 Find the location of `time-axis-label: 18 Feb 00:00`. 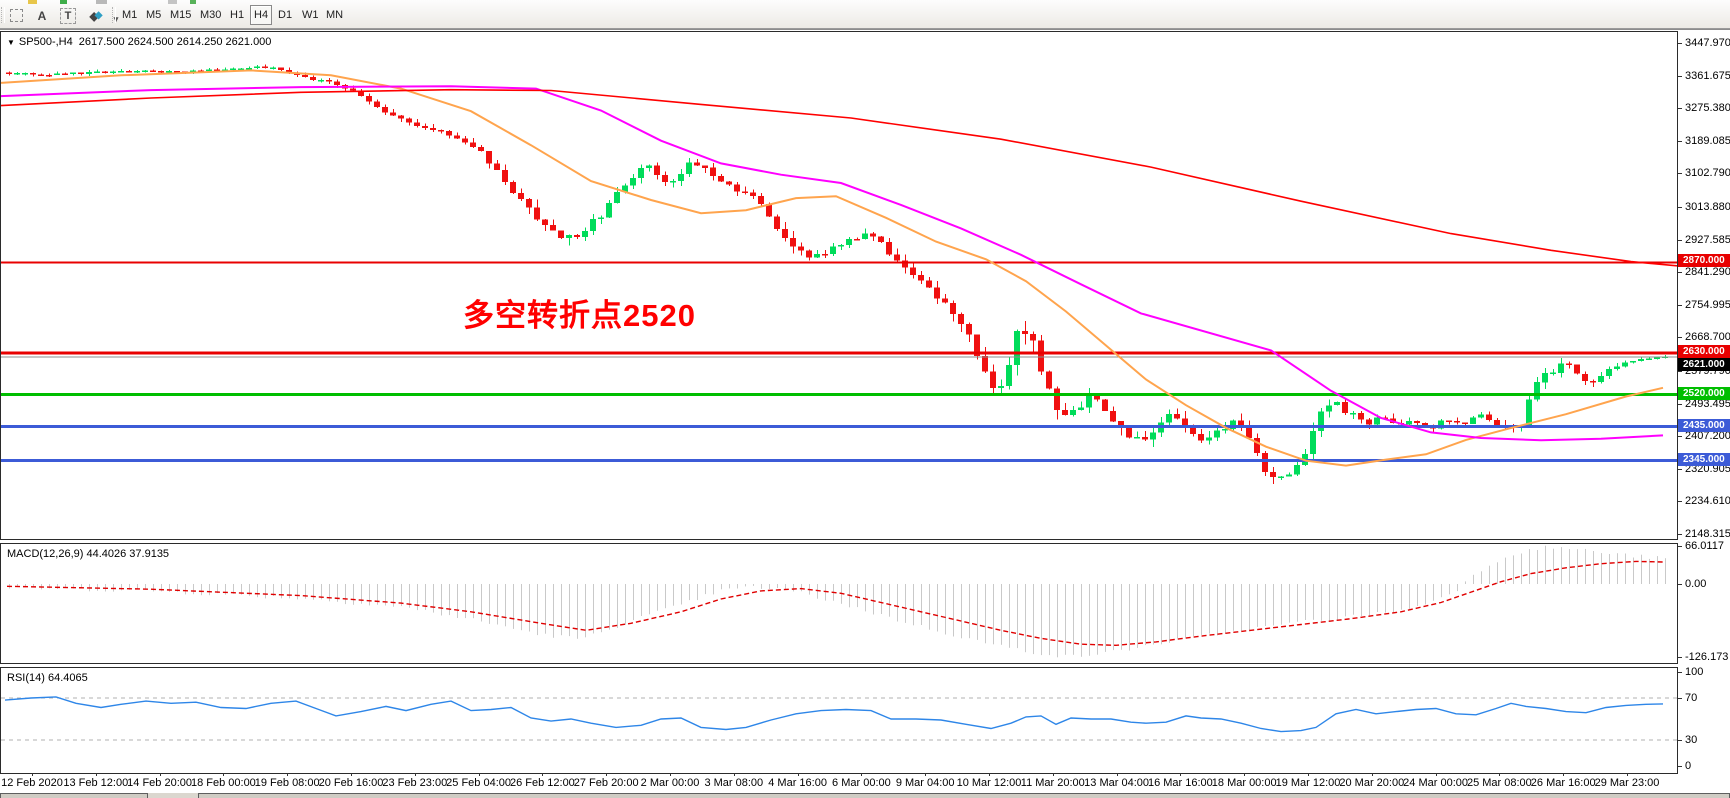

time-axis-label: 18 Feb 00:00 is located at coordinates (223, 783).